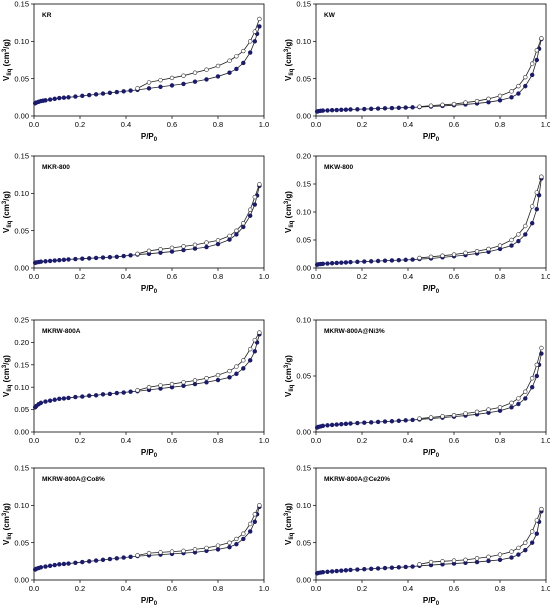  I want to click on x-tick-label: 0.0, so click(316, 588).